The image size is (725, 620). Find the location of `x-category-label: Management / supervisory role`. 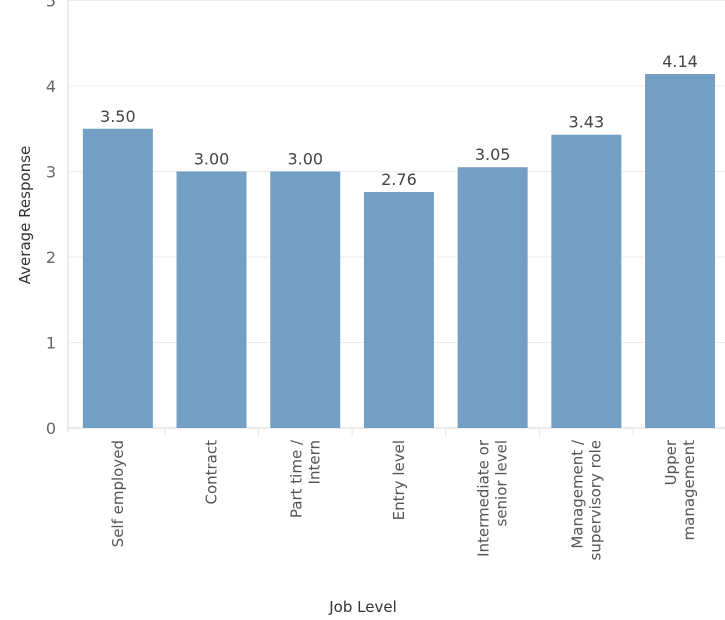

x-category-label: Management / supervisory role is located at coordinates (586, 499).